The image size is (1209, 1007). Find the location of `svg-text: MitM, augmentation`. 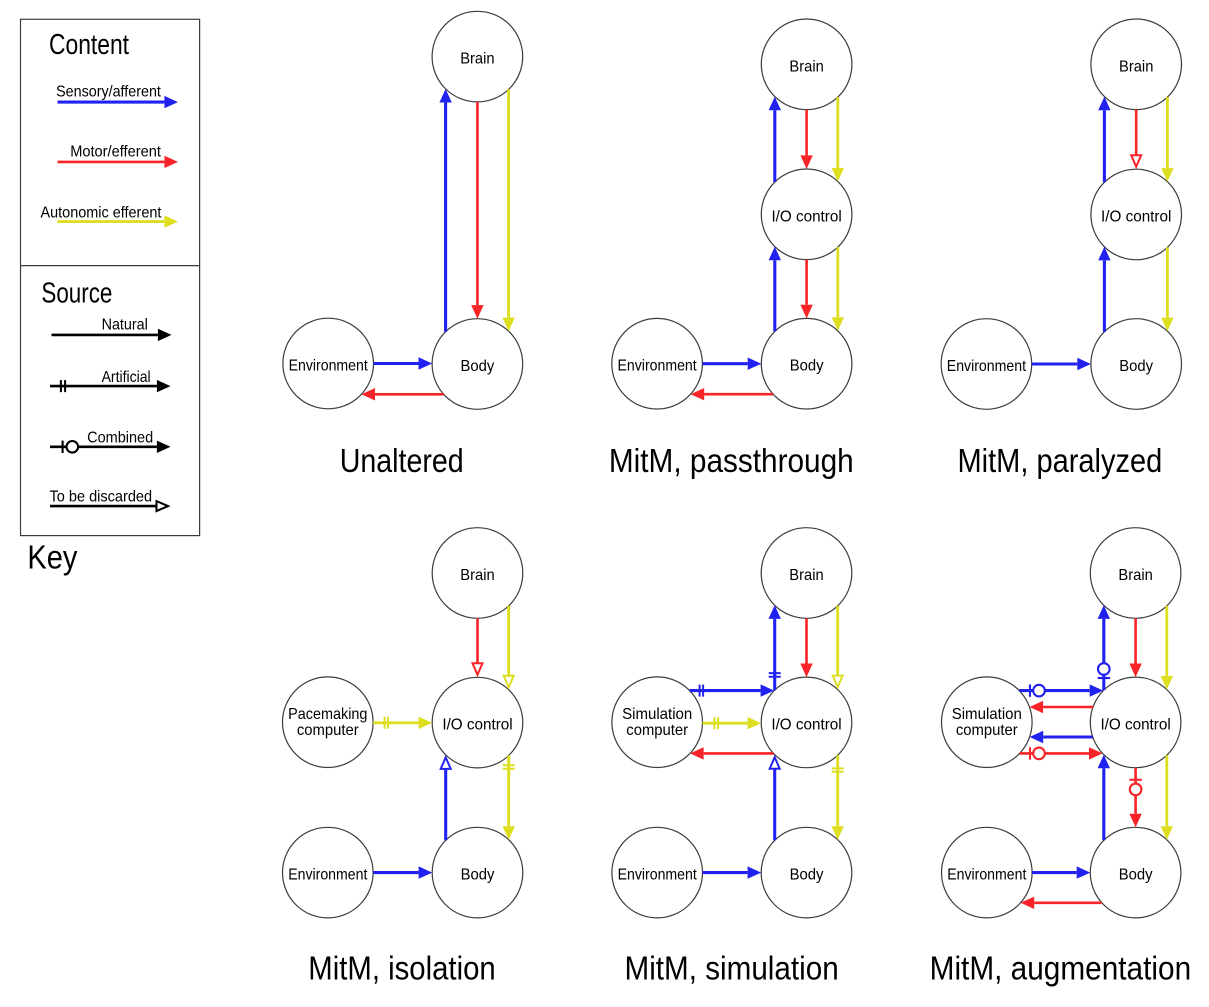

svg-text: MitM, augmentation is located at coordinates (1061, 968).